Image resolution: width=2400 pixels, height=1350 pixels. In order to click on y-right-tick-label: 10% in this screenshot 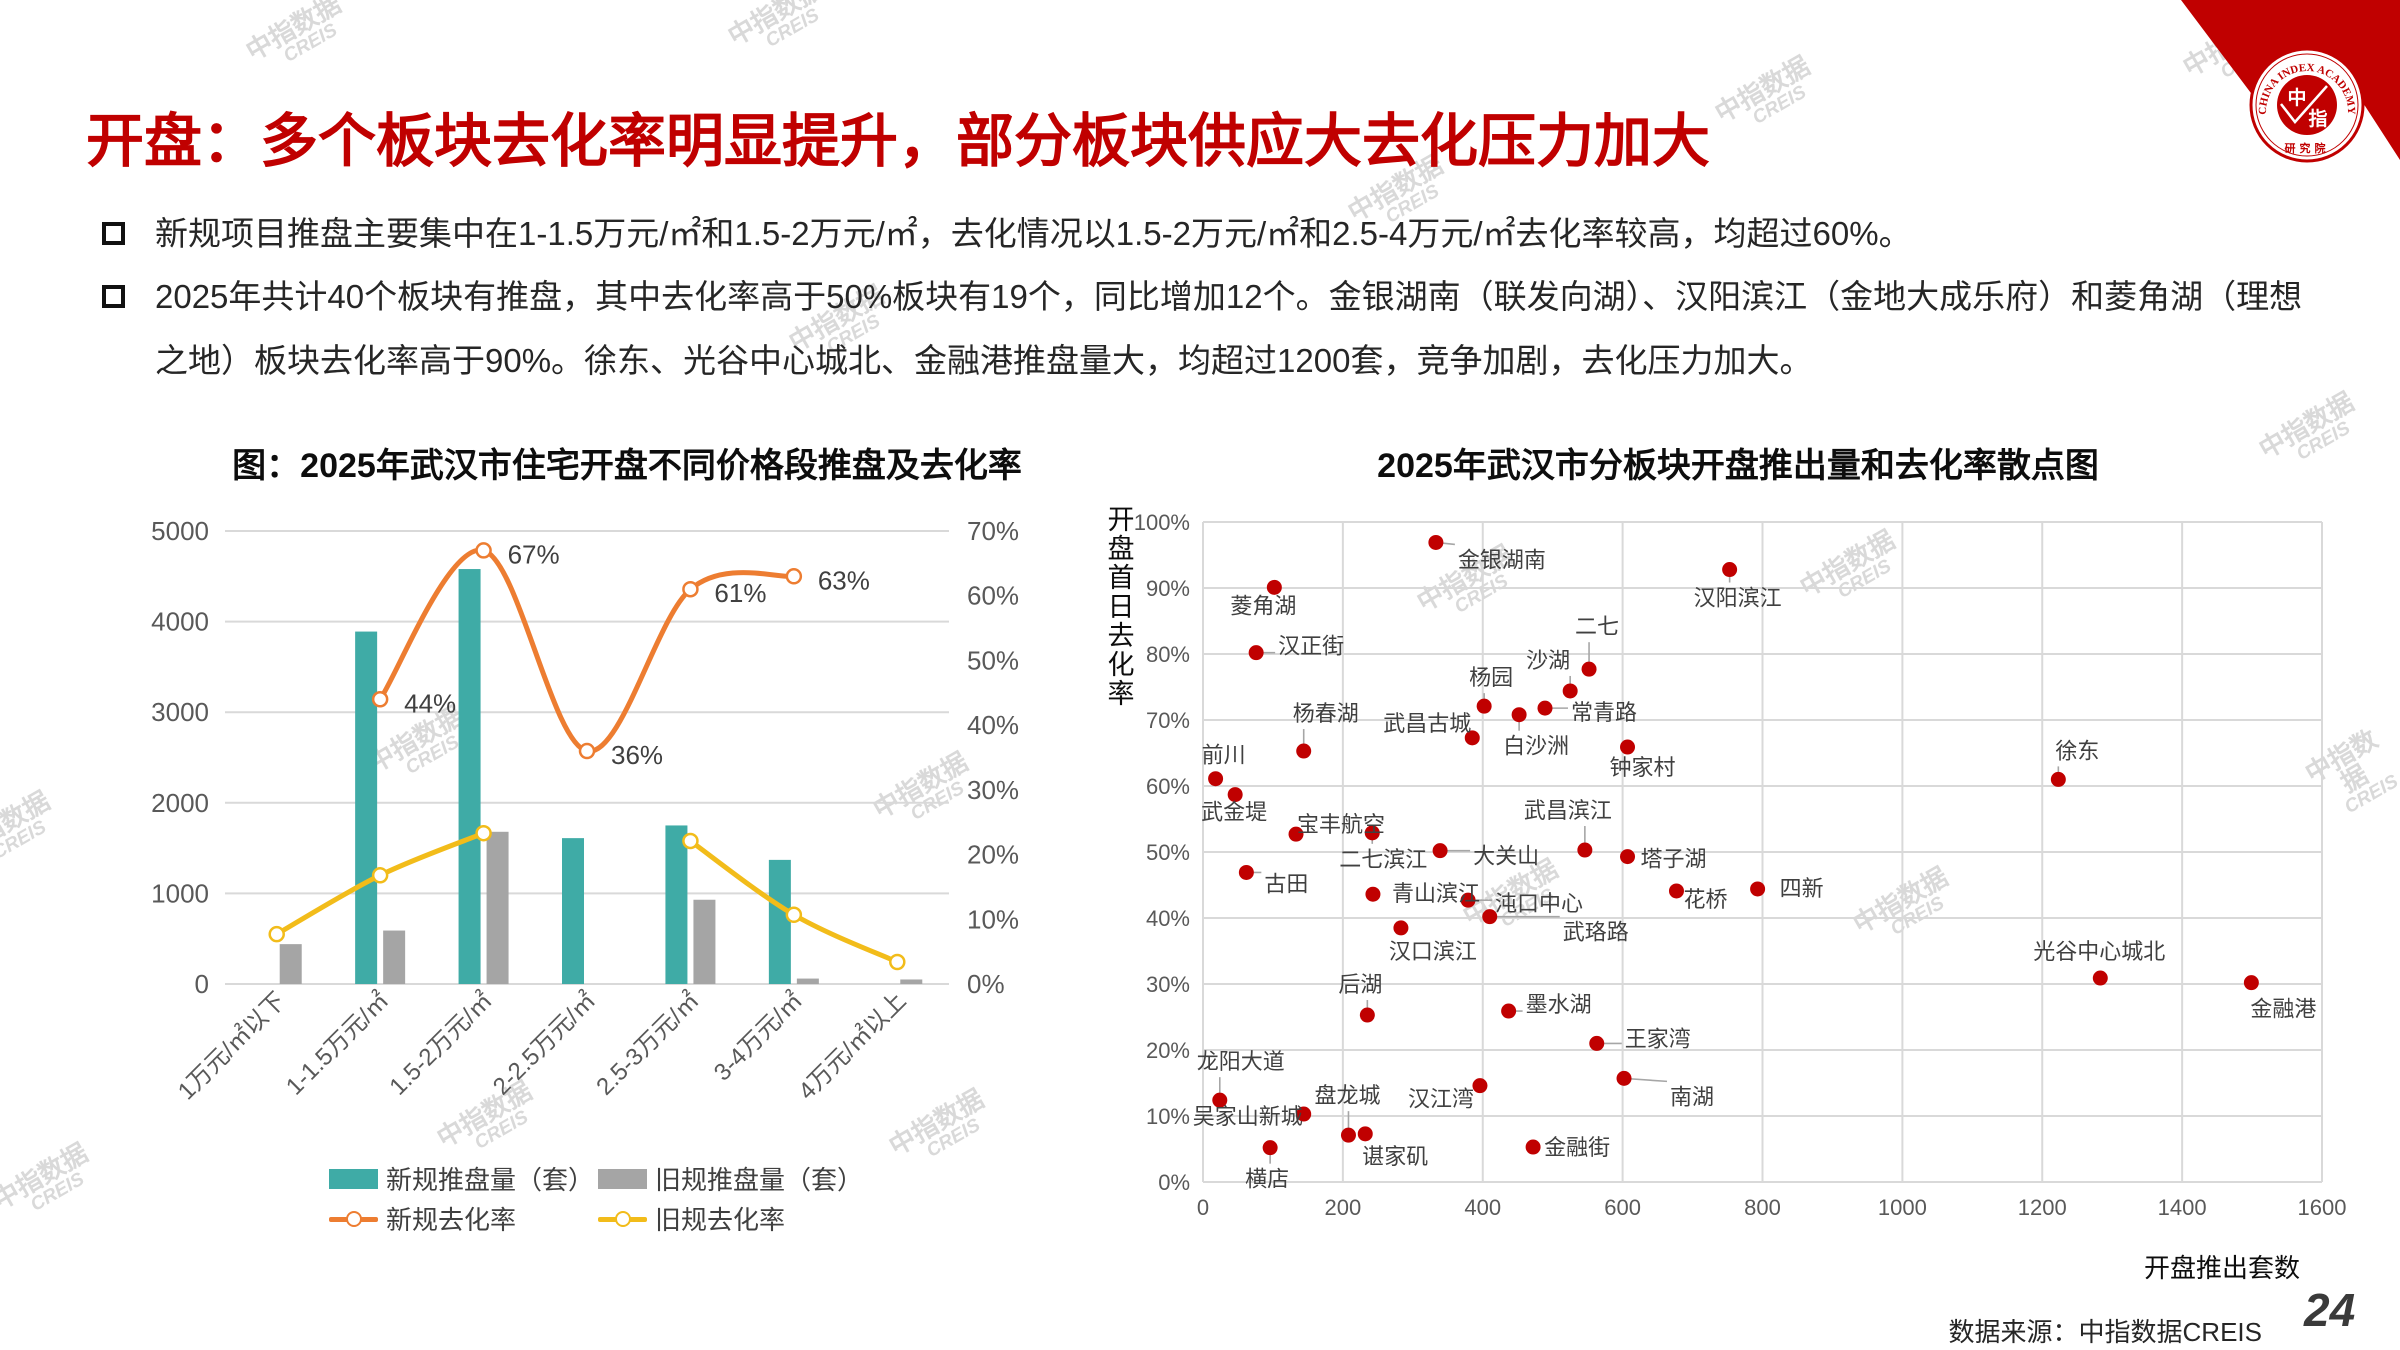, I will do `click(993, 919)`.